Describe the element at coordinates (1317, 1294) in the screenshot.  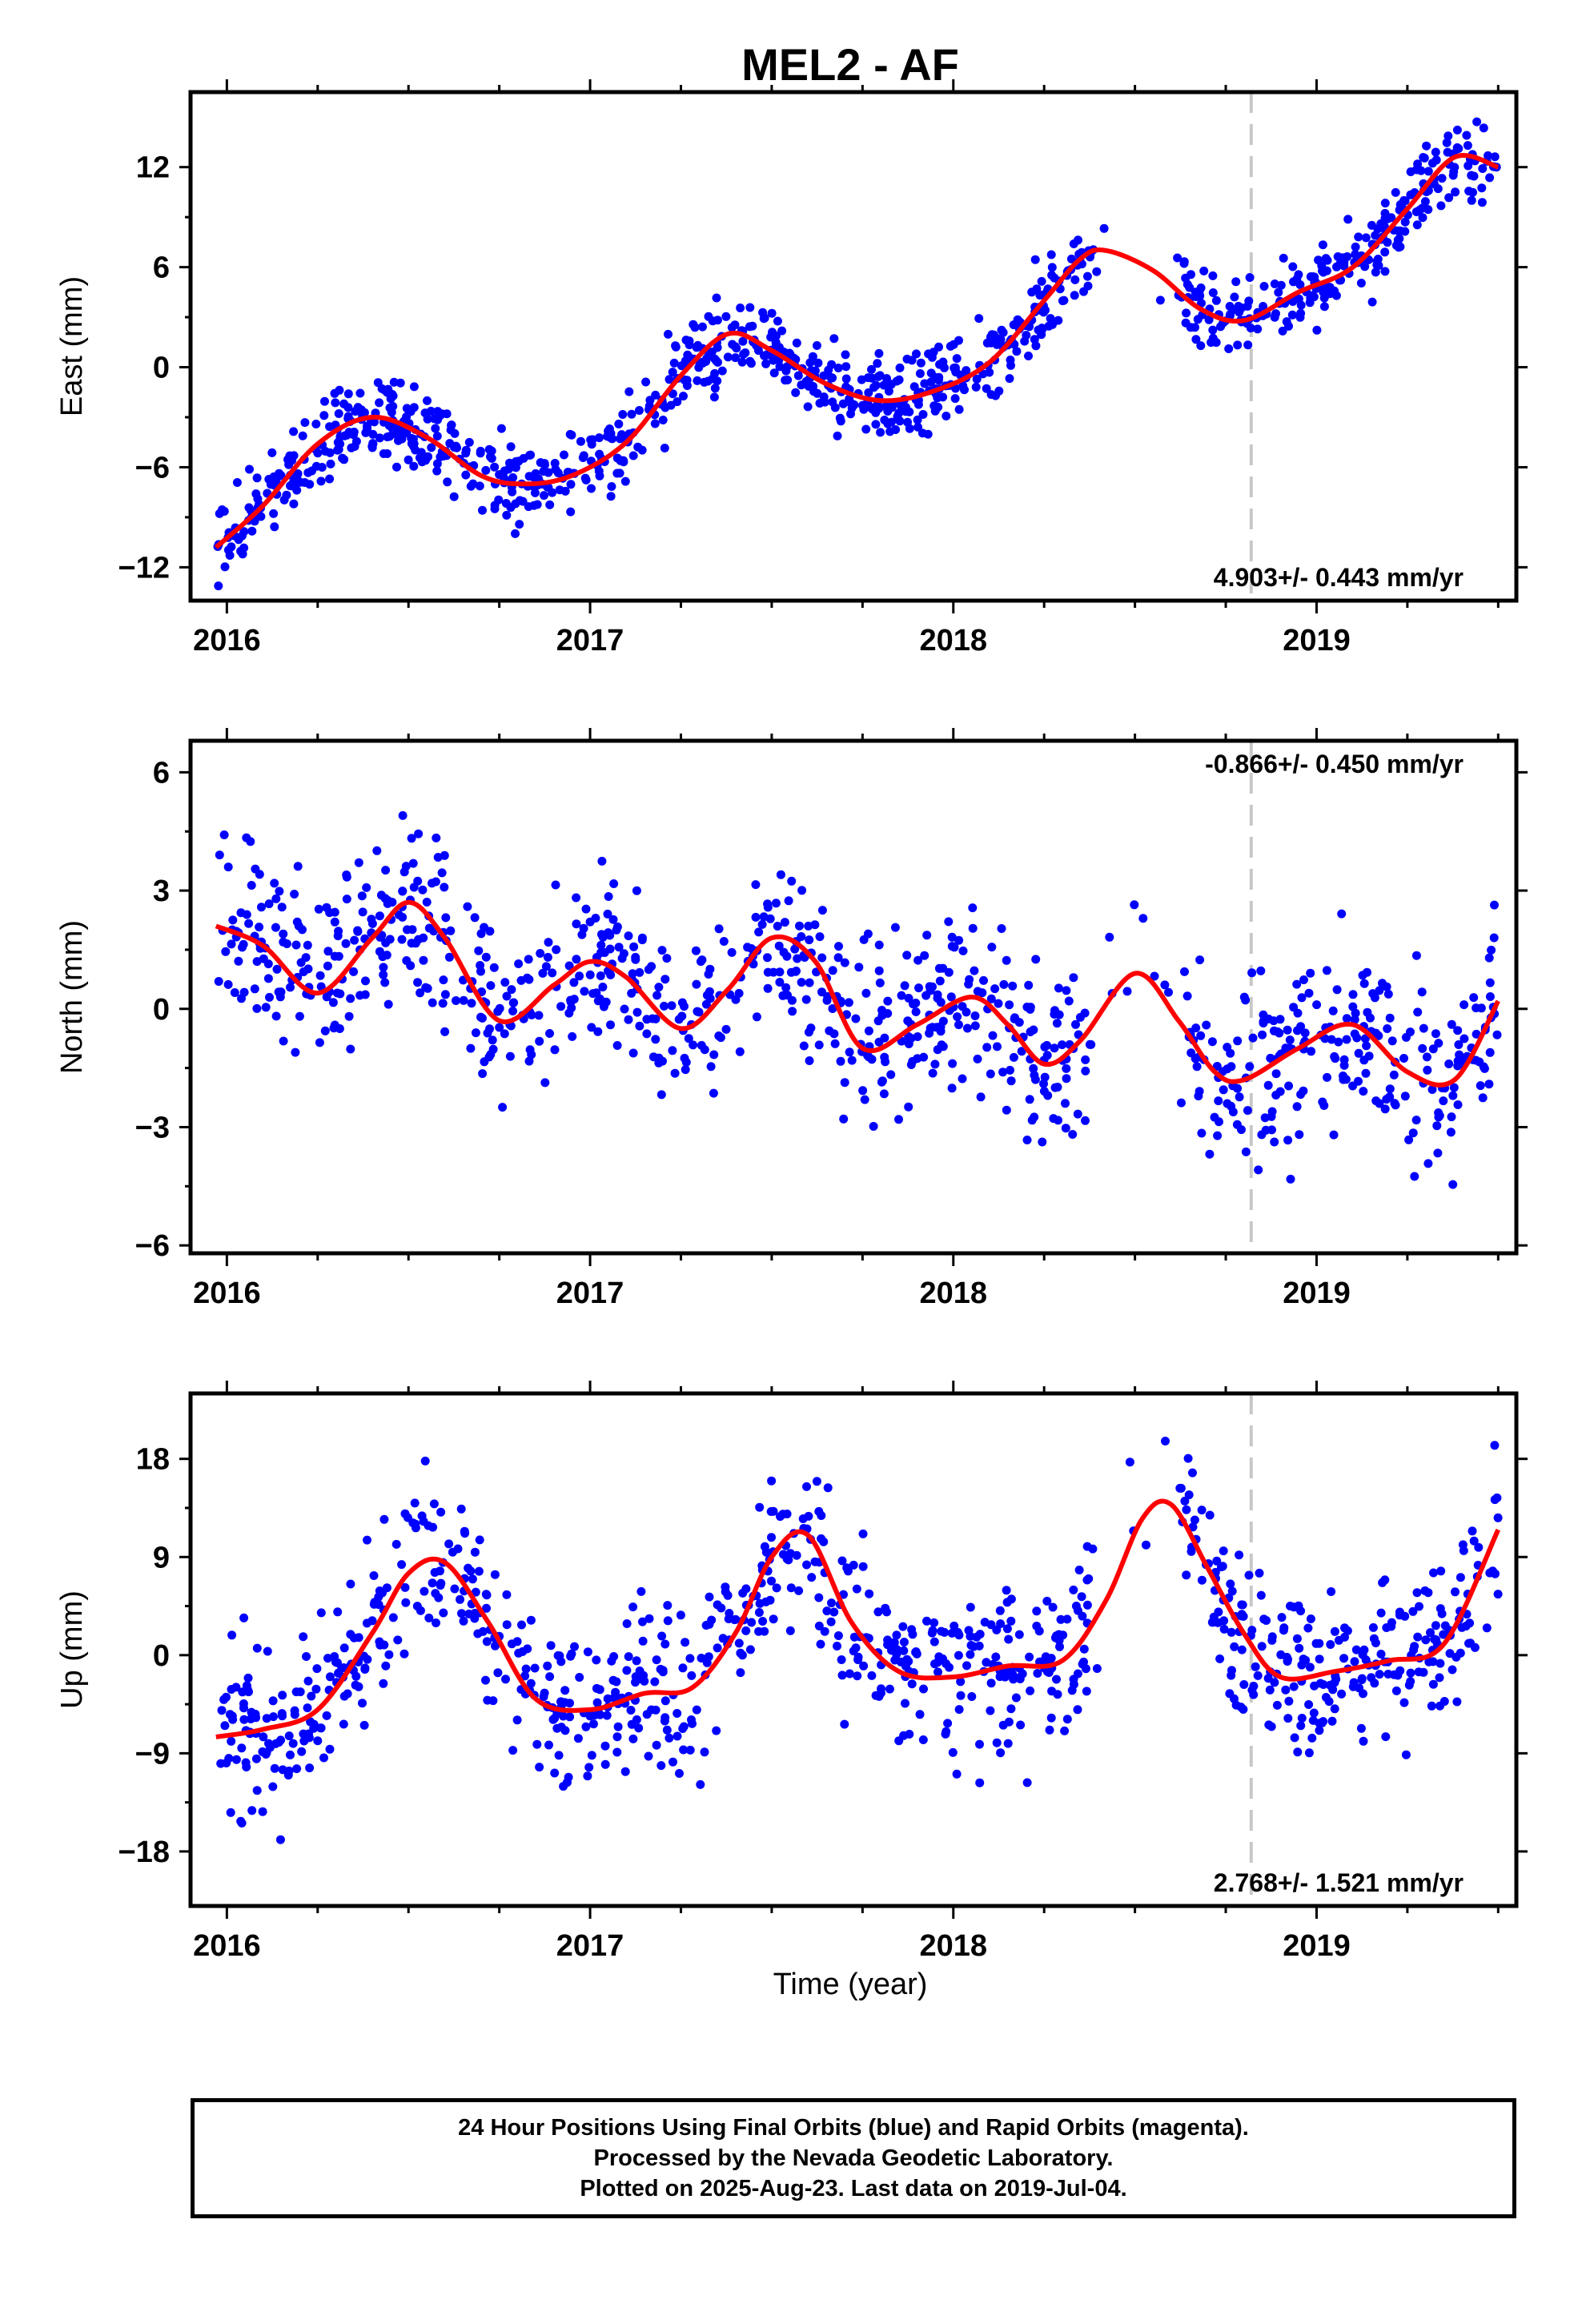
I see `x-tick-label: 2019` at that location.